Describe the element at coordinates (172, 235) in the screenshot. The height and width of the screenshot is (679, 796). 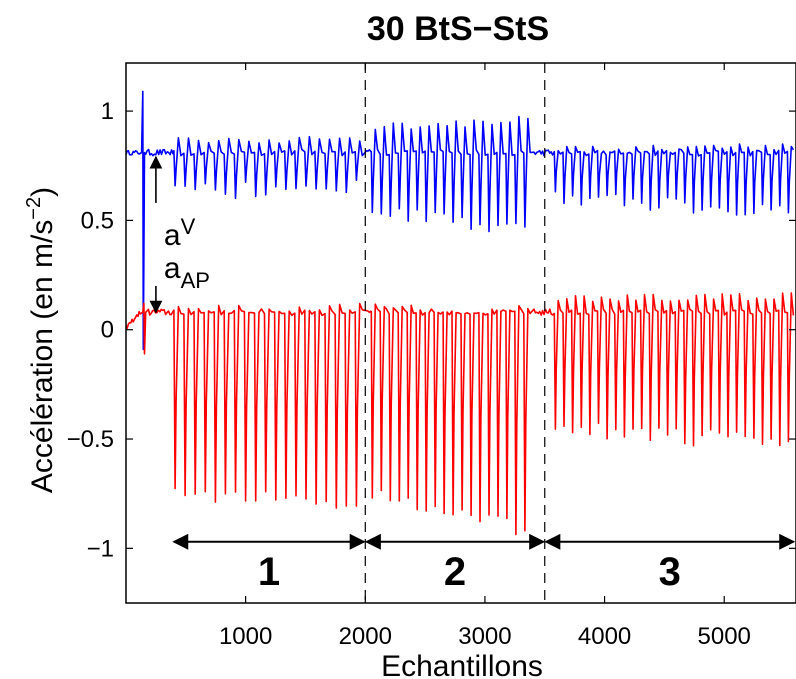
I see `a-v-base: a` at that location.